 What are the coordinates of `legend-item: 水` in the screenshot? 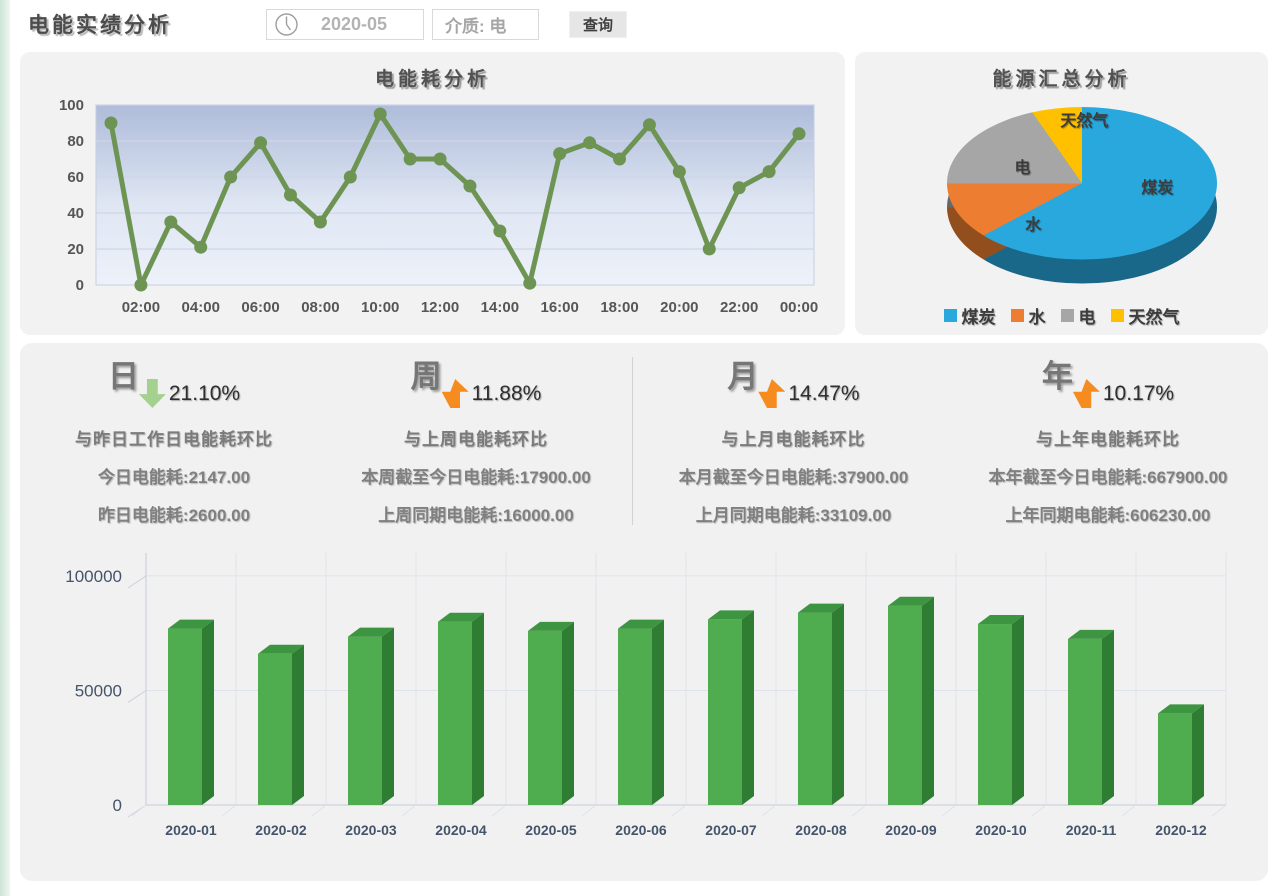 It's located at (1028, 315).